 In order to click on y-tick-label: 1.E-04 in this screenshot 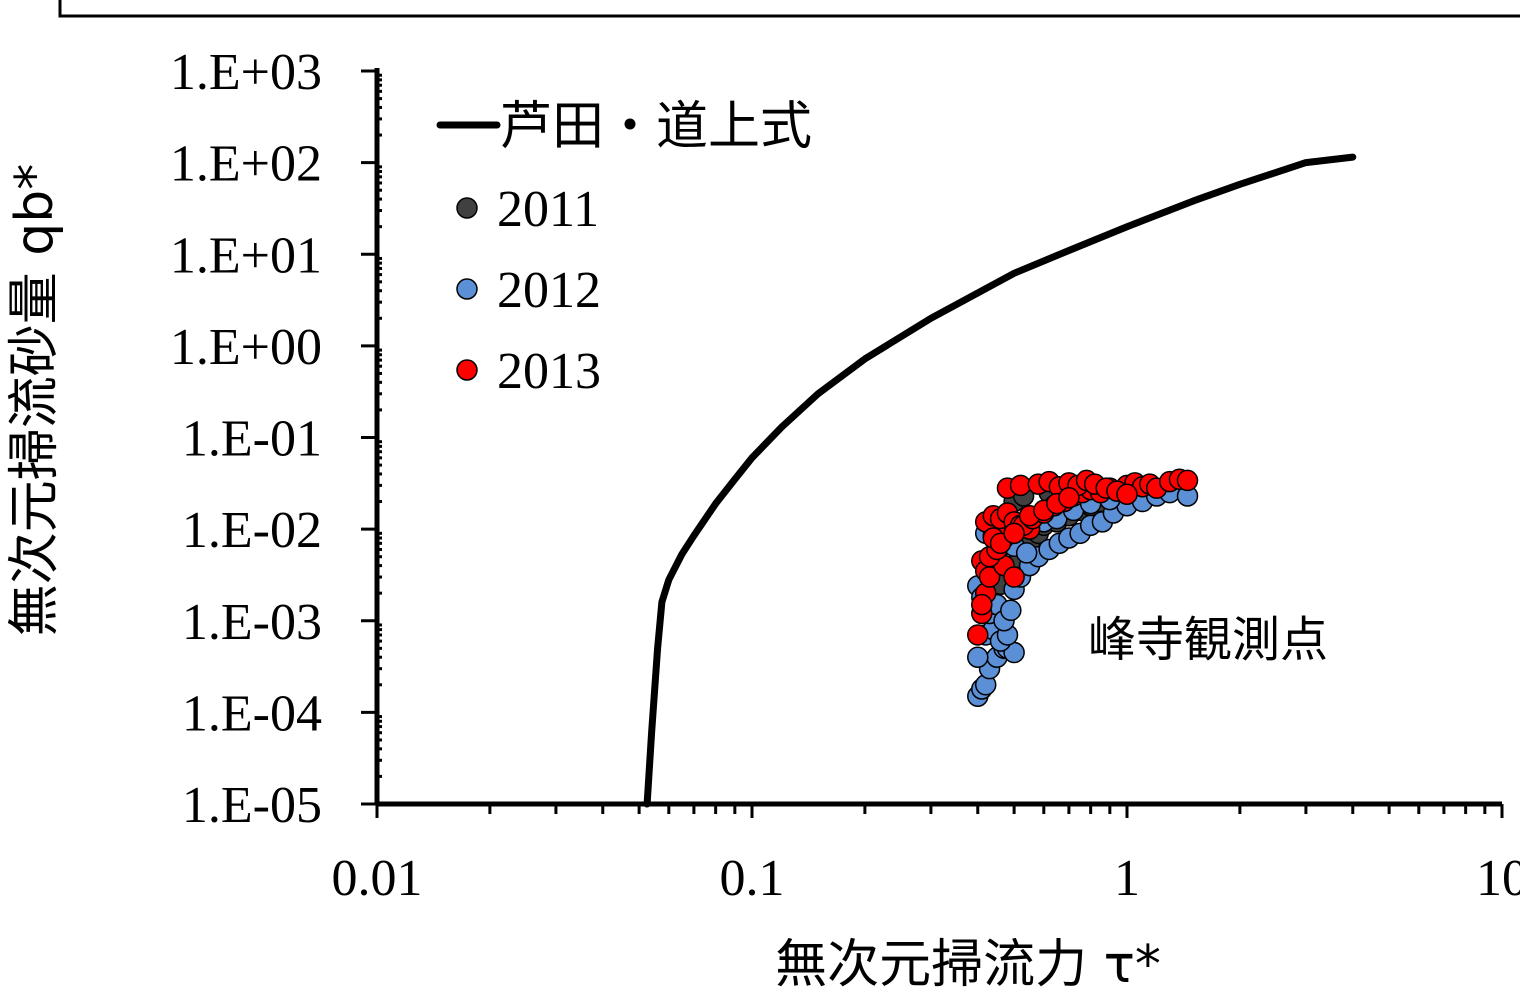, I will do `click(252, 713)`.